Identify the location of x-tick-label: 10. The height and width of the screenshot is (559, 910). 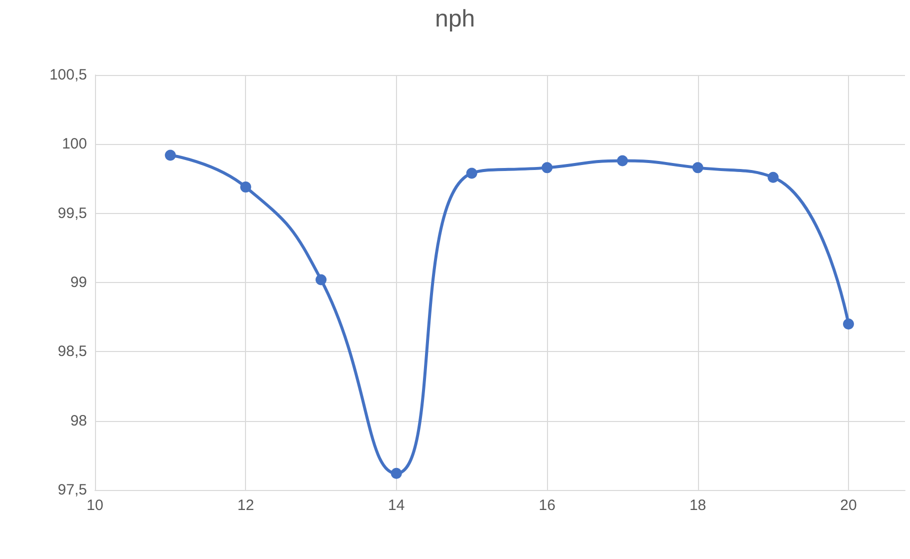
(95, 505).